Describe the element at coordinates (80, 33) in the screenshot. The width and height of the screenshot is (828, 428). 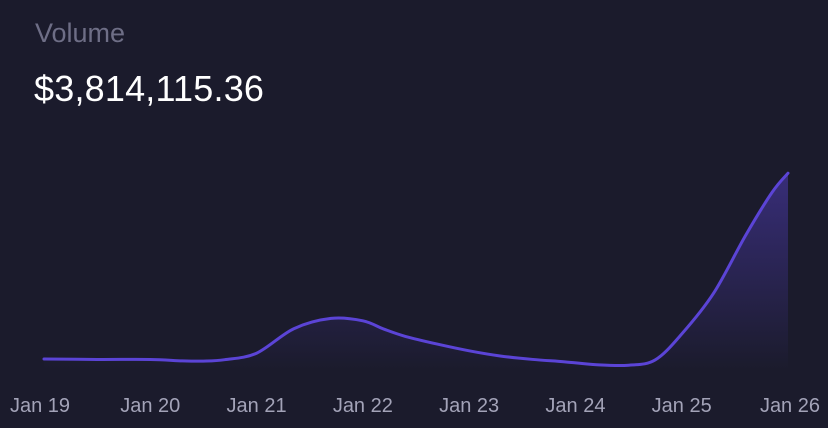
I see `volume-label: Volume` at that location.